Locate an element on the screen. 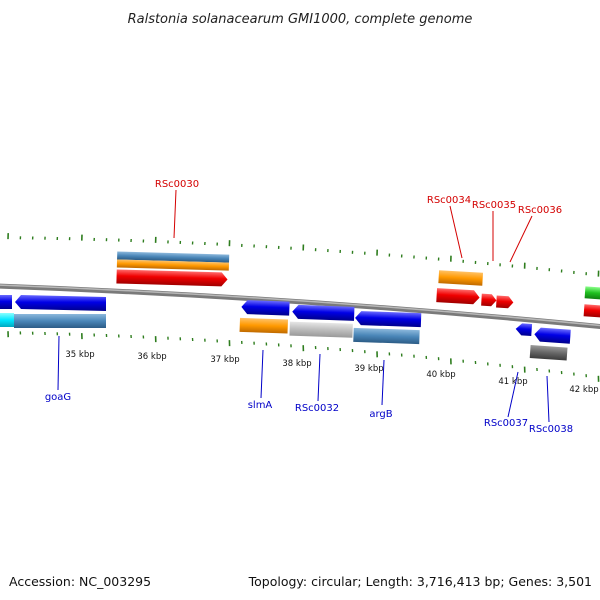 The width and height of the screenshot is (600, 600). label-leader-RSc0030 is located at coordinates (175, 214).